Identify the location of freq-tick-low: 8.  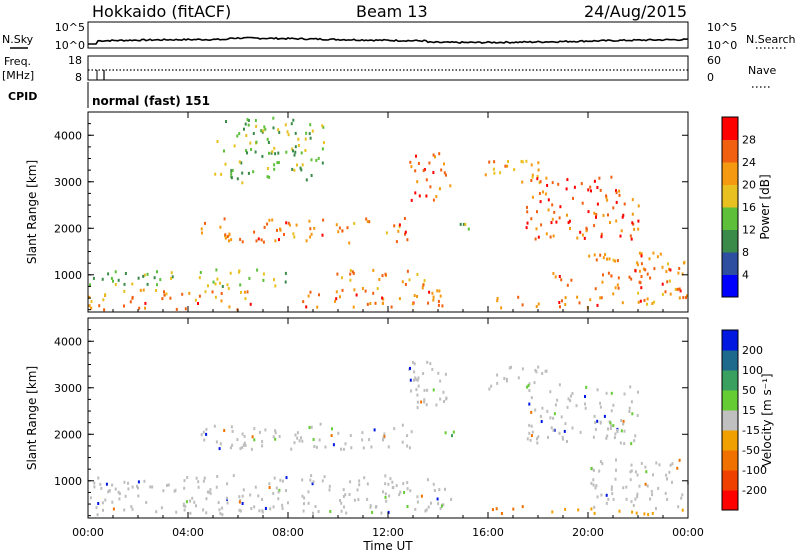
(78, 77).